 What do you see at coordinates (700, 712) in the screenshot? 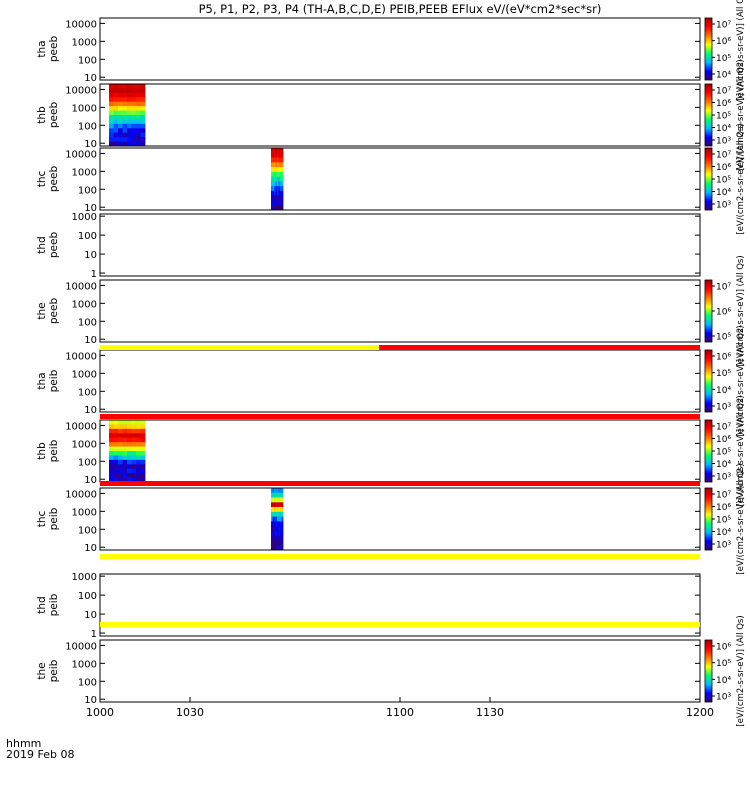
I see `x-tick-label: 1200` at bounding box center [700, 712].